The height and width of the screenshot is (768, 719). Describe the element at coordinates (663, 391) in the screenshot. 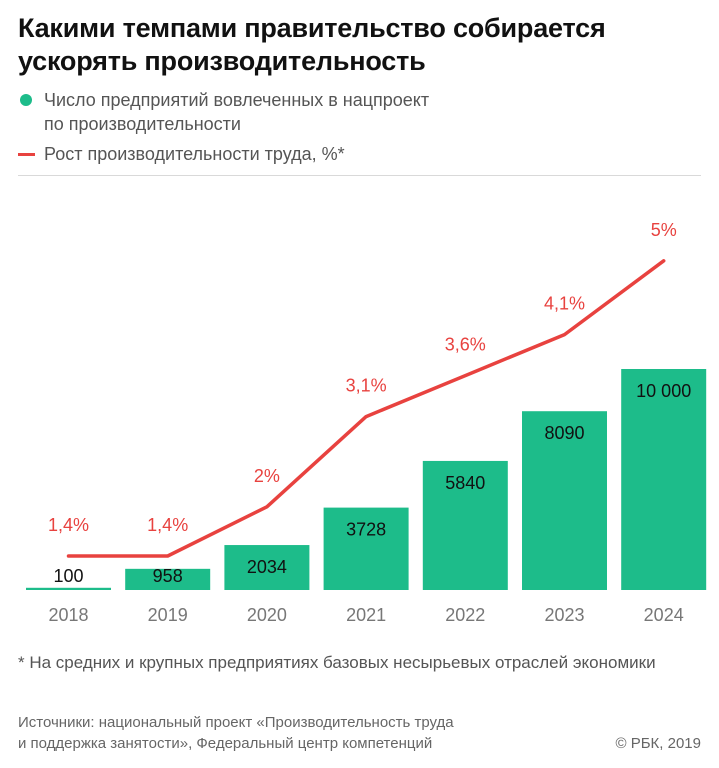

I see `bar-label-2024: 10 000` at that location.